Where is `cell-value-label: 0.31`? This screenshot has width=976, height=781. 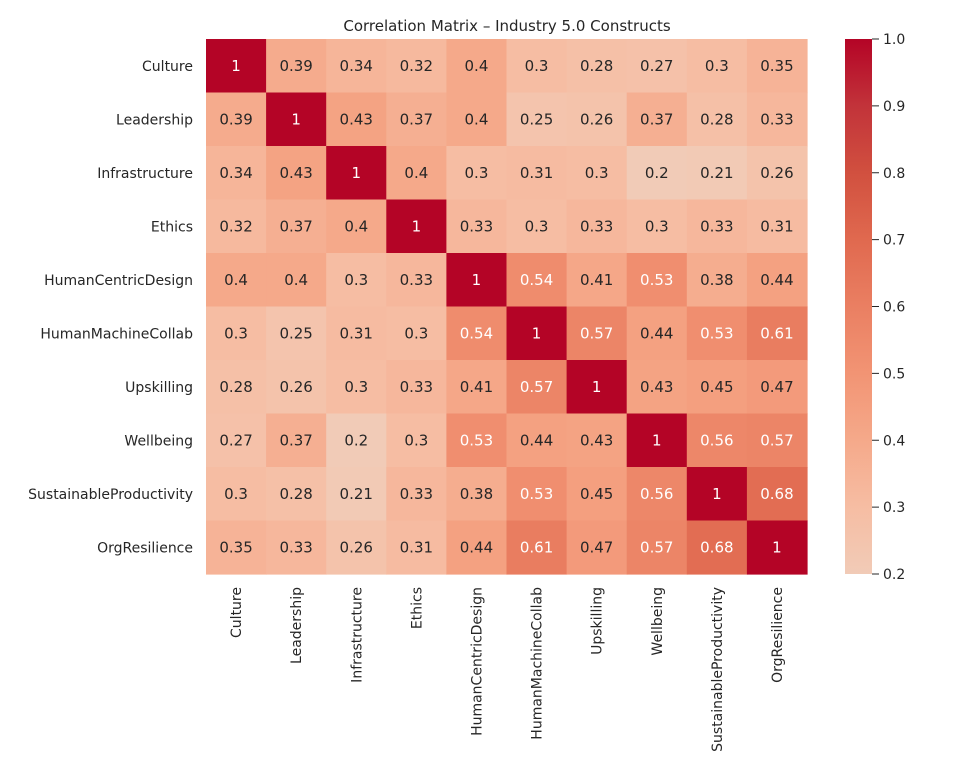
cell-value-label: 0.31 is located at coordinates (536, 173).